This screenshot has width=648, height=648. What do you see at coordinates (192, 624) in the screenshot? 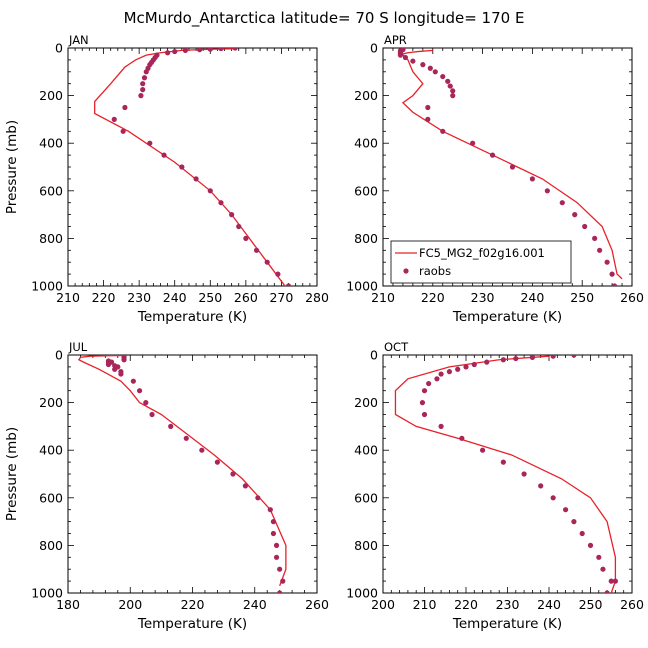
I see `x-axis-label: Temperature (K)` at bounding box center [192, 624].